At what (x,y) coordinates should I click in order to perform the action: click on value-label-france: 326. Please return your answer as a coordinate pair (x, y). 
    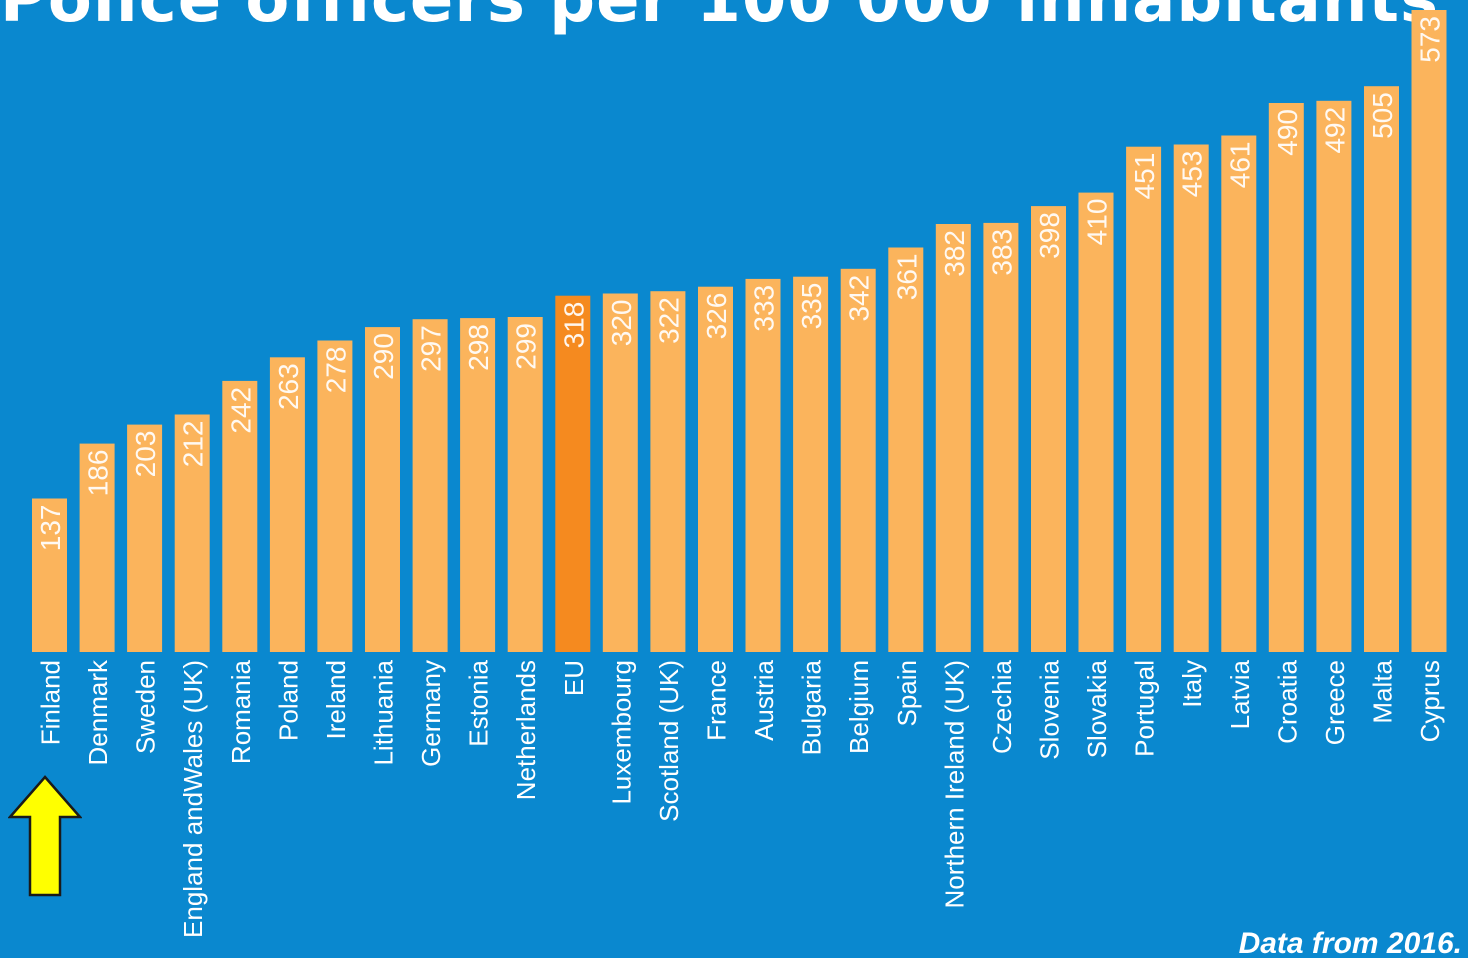
    Looking at the image, I should click on (716, 316).